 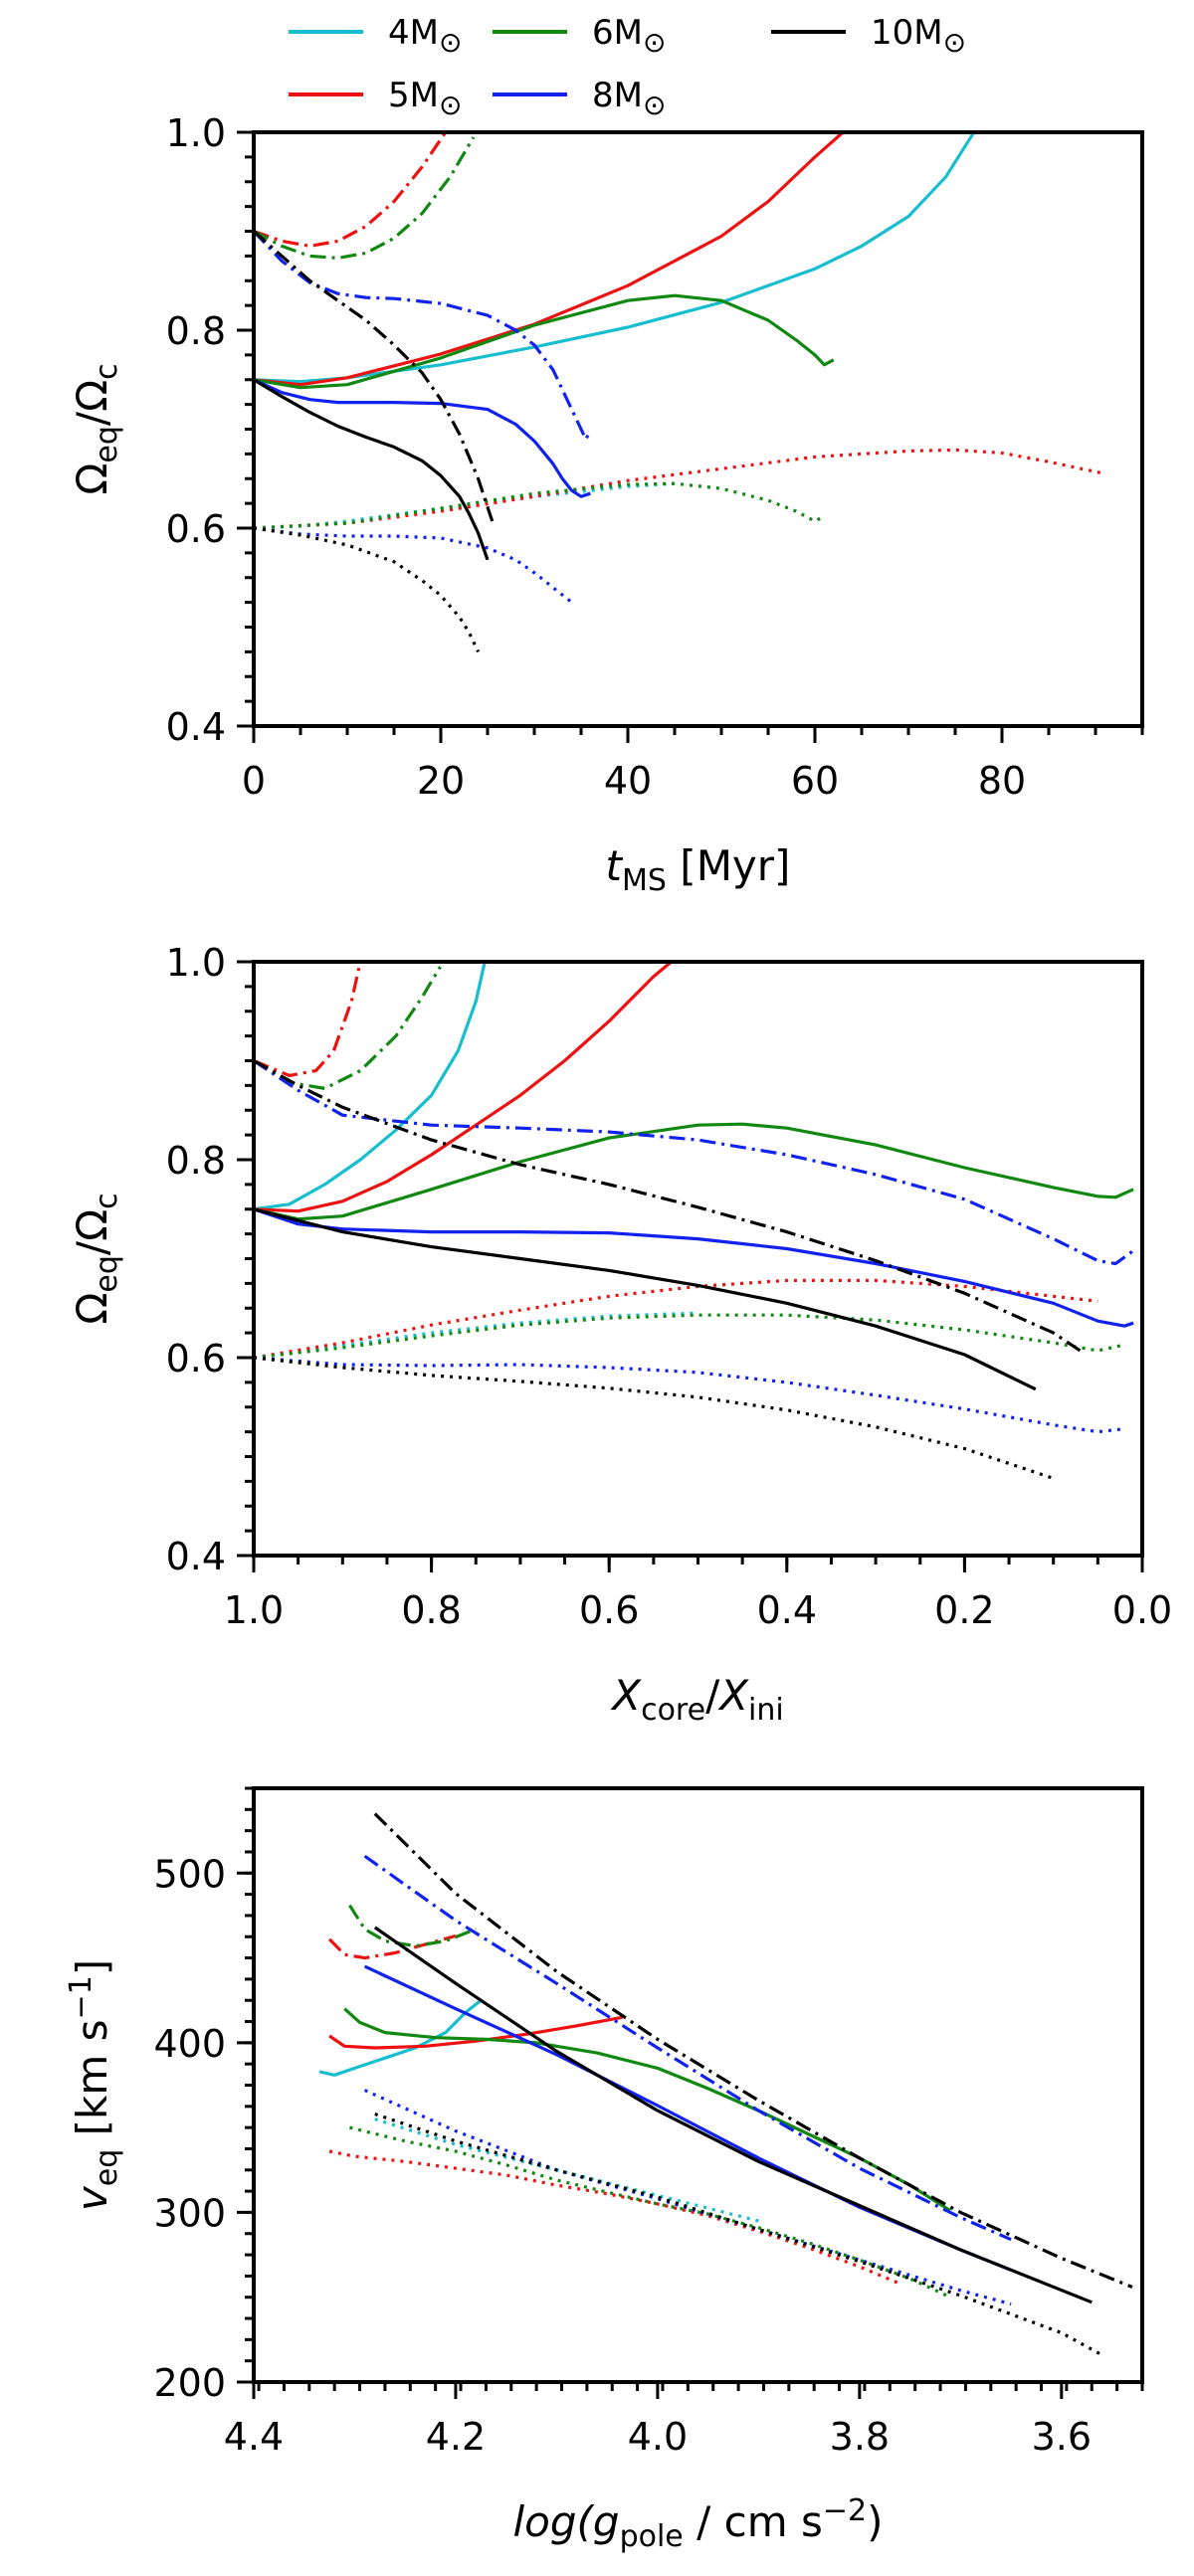 I want to click on x-tick-label: 80, so click(x=1002, y=781).